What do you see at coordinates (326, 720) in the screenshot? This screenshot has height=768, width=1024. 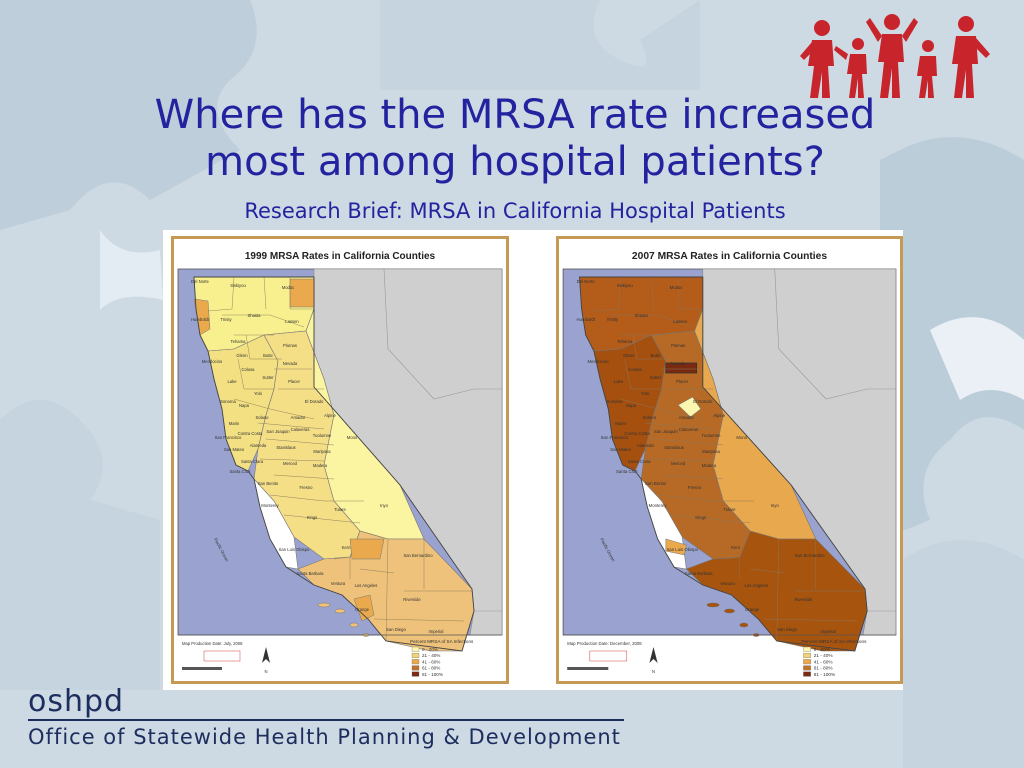 I see `brand-divider` at bounding box center [326, 720].